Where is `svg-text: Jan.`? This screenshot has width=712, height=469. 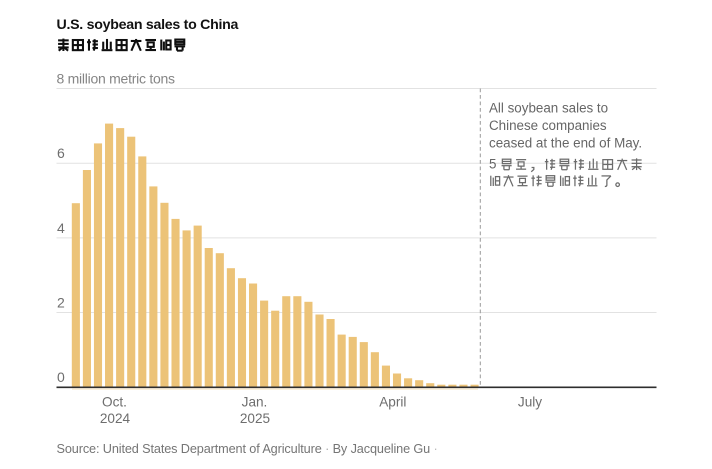 svg-text: Jan. is located at coordinates (255, 401).